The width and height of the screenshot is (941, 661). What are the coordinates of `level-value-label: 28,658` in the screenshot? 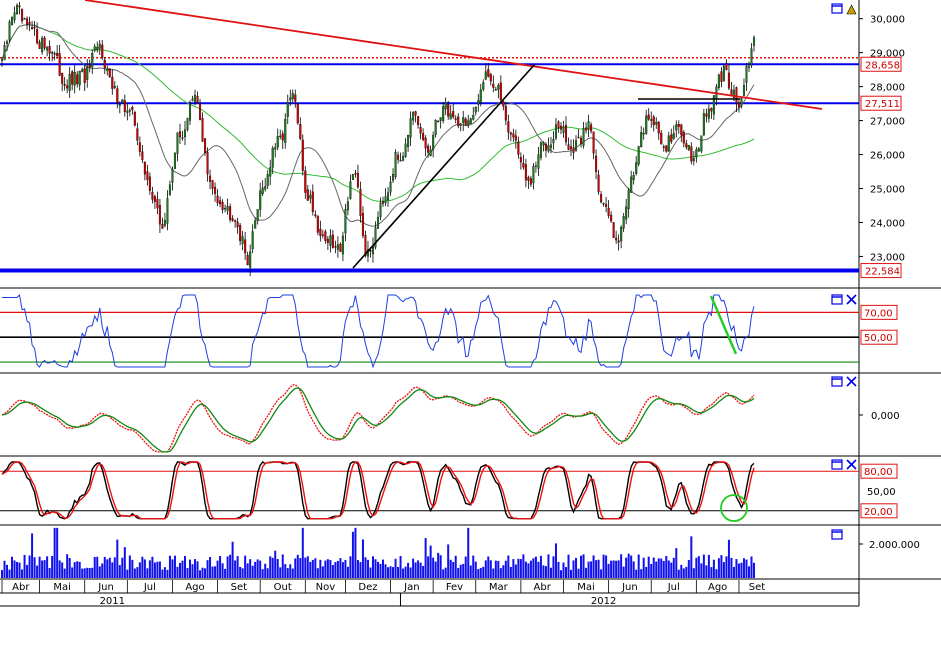 It's located at (882, 65).